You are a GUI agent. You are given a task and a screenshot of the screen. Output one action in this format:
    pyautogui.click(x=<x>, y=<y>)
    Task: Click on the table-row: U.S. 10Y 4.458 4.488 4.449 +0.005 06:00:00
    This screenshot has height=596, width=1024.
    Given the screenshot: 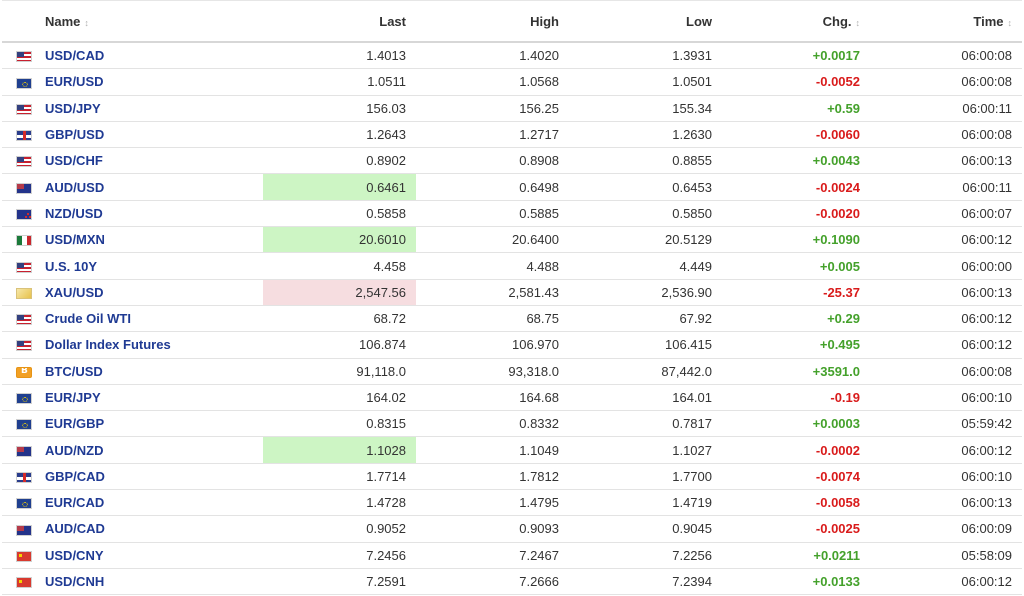 What is the action you would take?
    pyautogui.click(x=512, y=266)
    